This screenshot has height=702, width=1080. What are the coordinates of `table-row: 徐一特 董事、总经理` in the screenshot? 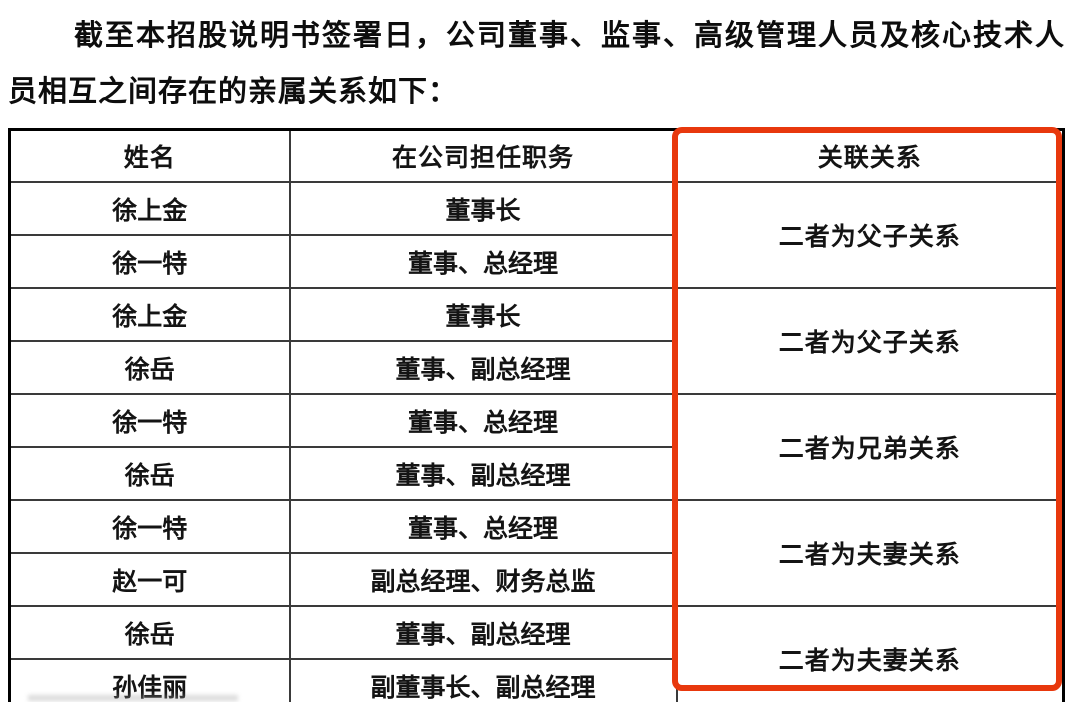 It's located at (536, 261).